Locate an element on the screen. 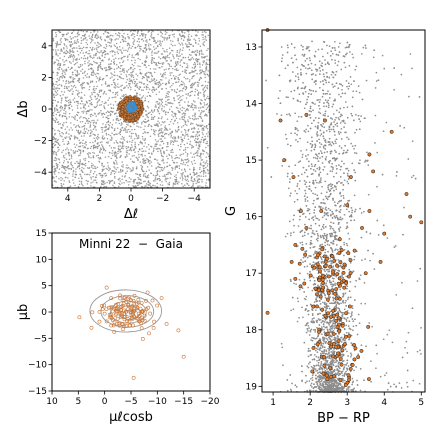  core-point is located at coordinates (134, 103).